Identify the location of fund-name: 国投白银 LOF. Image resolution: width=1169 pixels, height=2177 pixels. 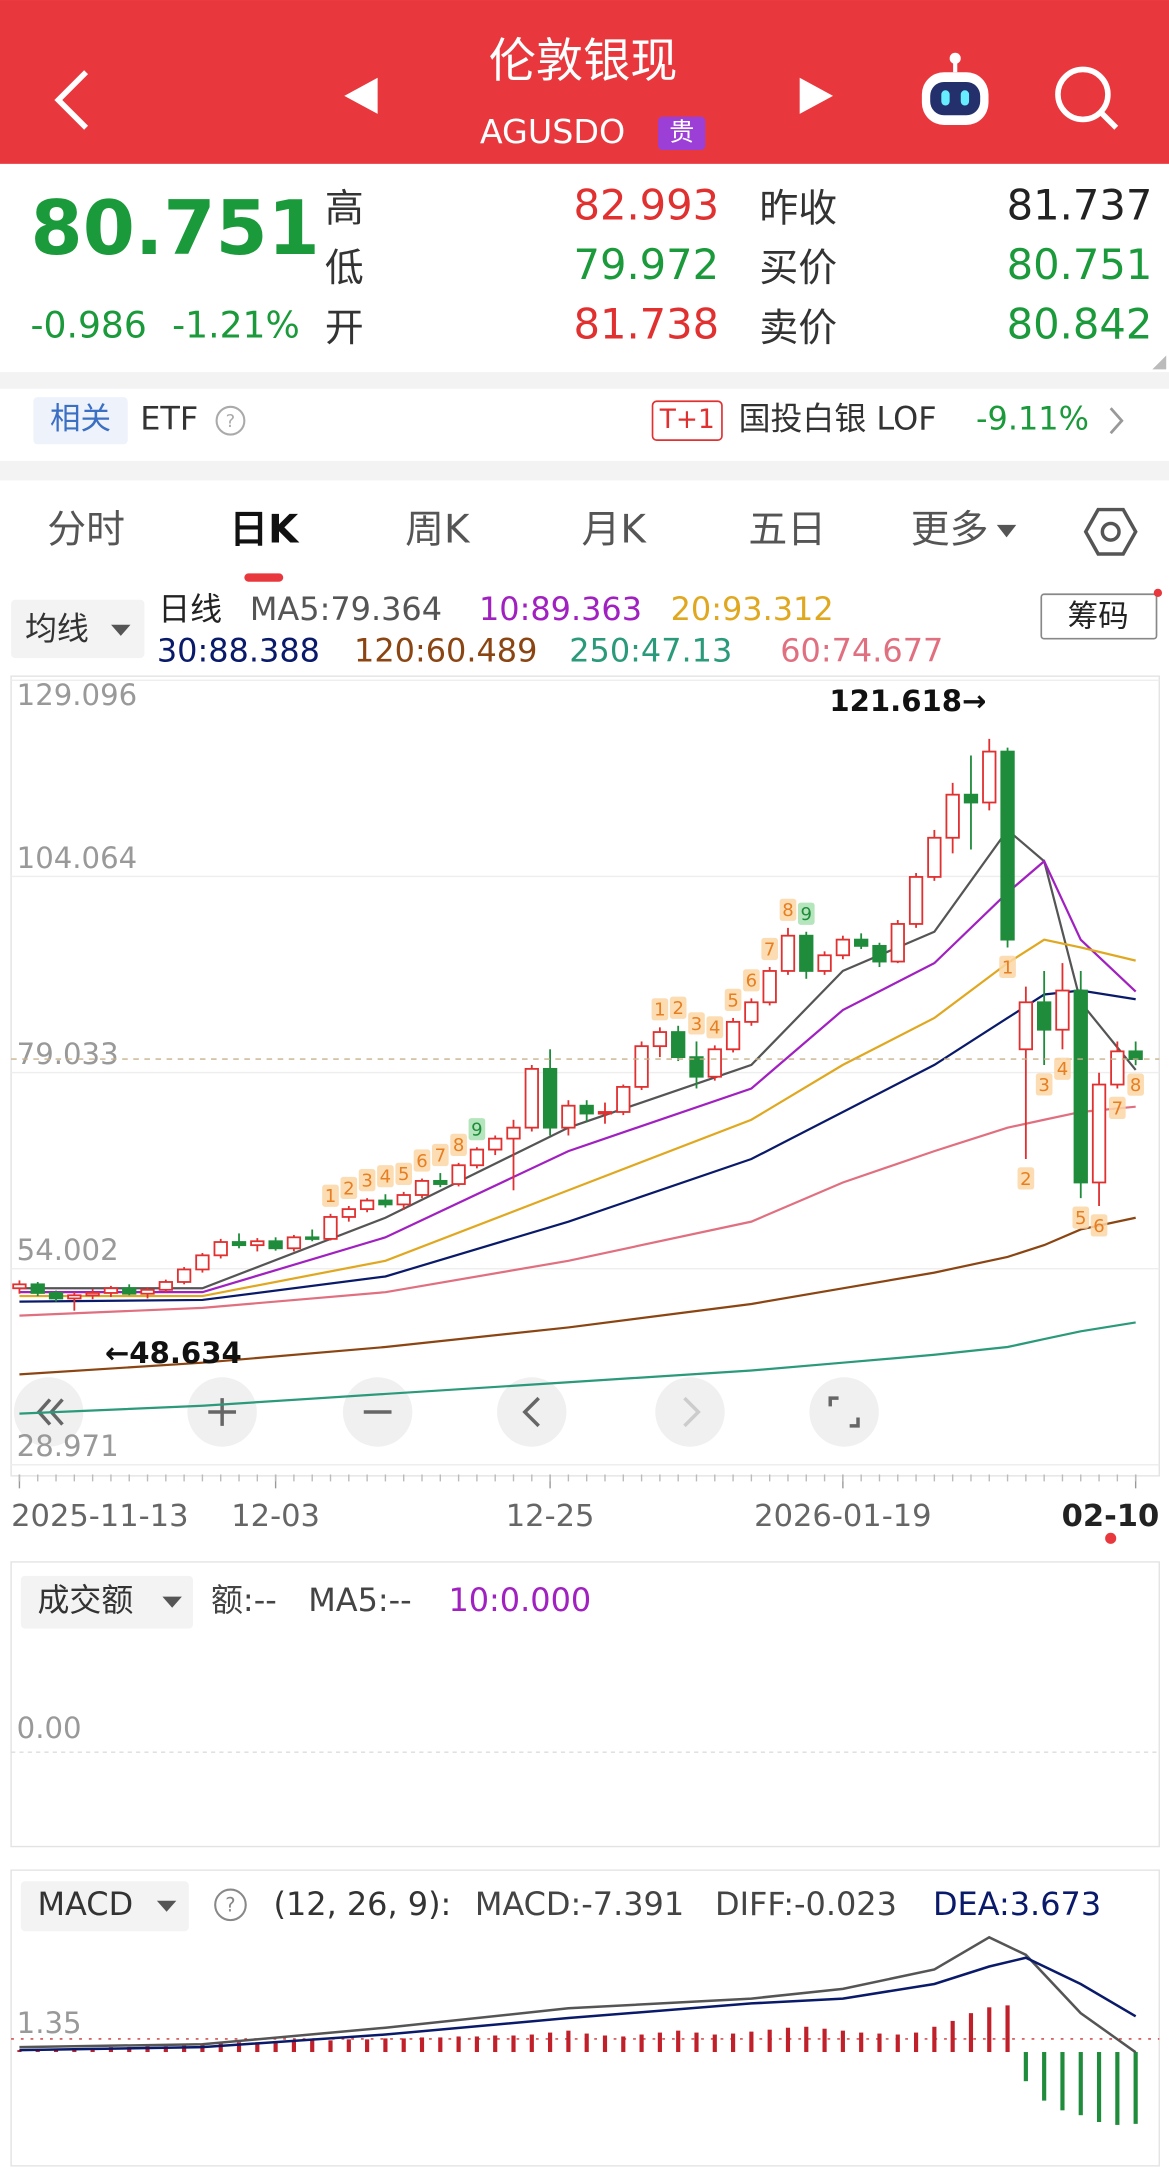
(838, 419).